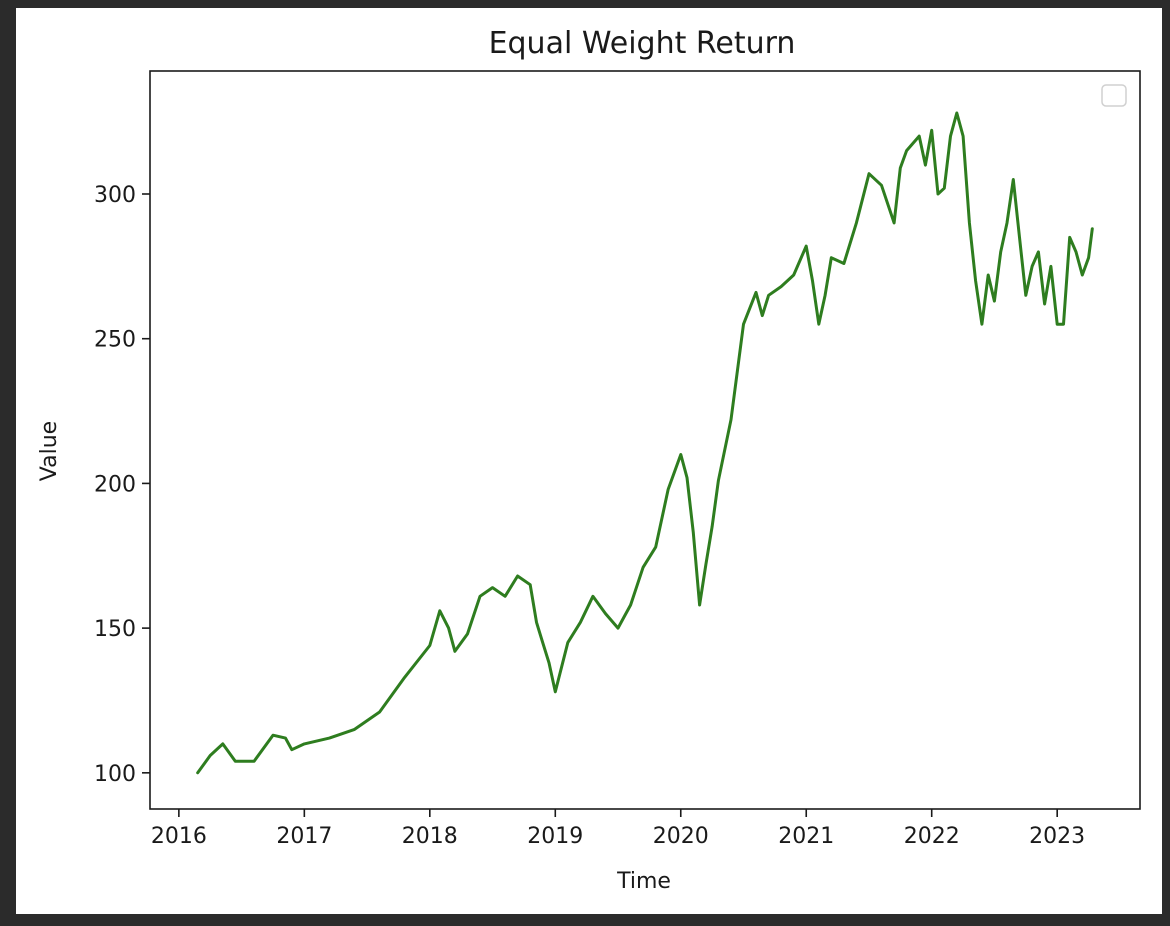 The image size is (1170, 926). Describe the element at coordinates (49, 451) in the screenshot. I see `y-axis-label: Value` at that location.